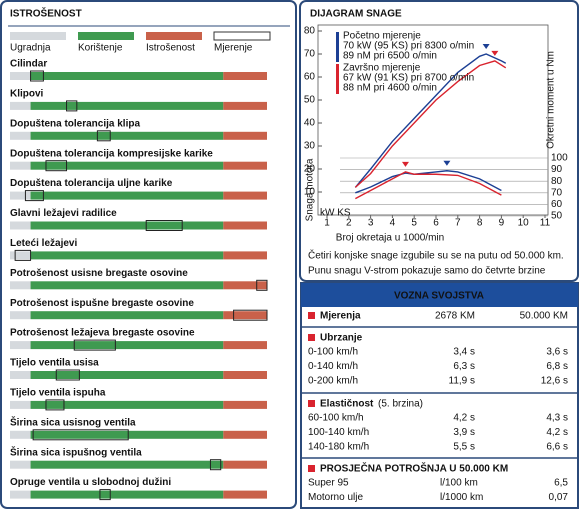 This screenshot has width=580, height=510. Describe the element at coordinates (461, 497) in the screenshot. I see `row-value: l/1000 km` at that location.